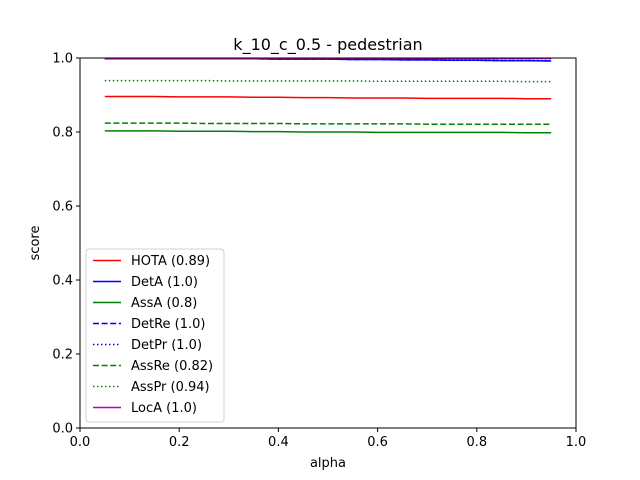  What do you see at coordinates (35, 243) in the screenshot?
I see `y-axis-label: score` at bounding box center [35, 243].